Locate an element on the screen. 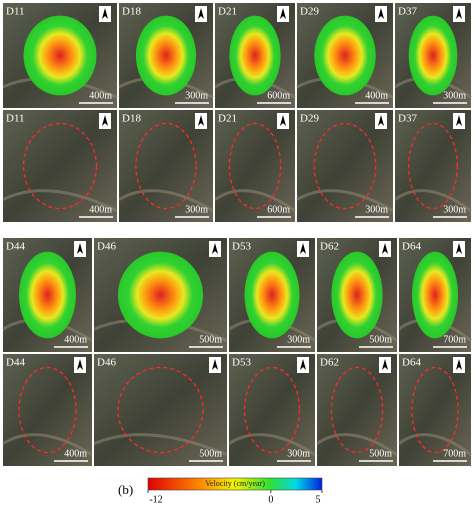 This screenshot has width=474, height=509. colorbar is located at coordinates (235, 484).